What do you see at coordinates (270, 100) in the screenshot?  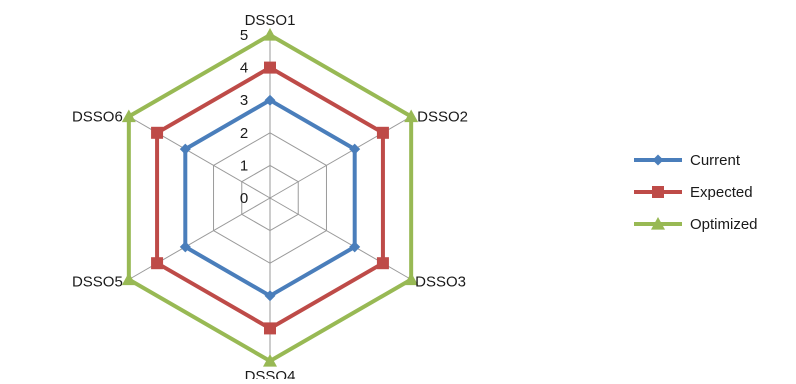 I see `marker-current-dsso1` at bounding box center [270, 100].